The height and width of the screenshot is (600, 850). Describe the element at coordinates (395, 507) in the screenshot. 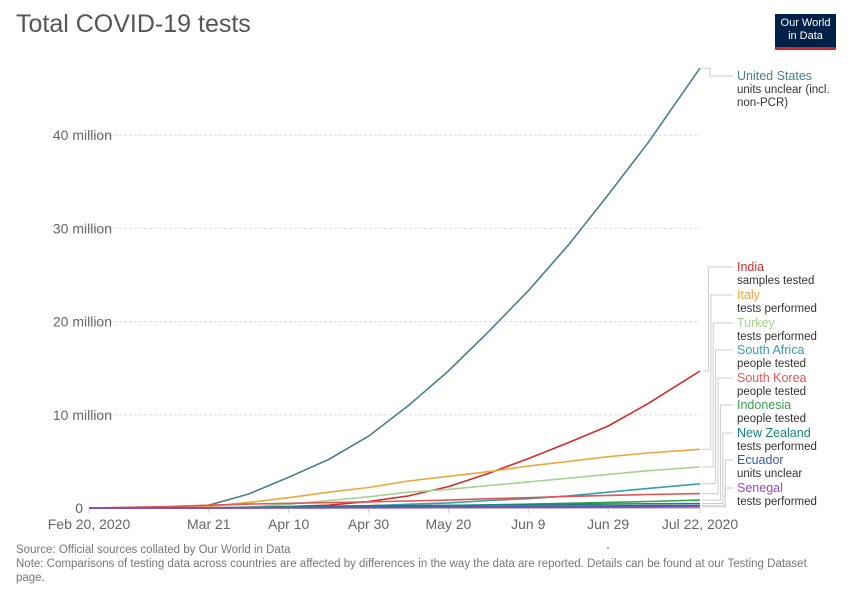

I see `series-line-senegal` at that location.